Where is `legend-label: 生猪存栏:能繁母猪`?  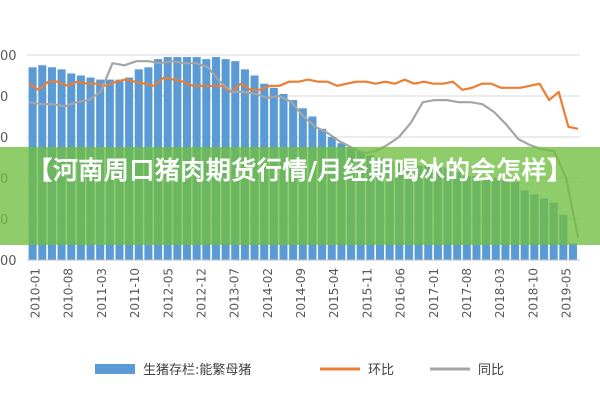
legend-label: 生猪存栏:能繁母猪 is located at coordinates (197, 370).